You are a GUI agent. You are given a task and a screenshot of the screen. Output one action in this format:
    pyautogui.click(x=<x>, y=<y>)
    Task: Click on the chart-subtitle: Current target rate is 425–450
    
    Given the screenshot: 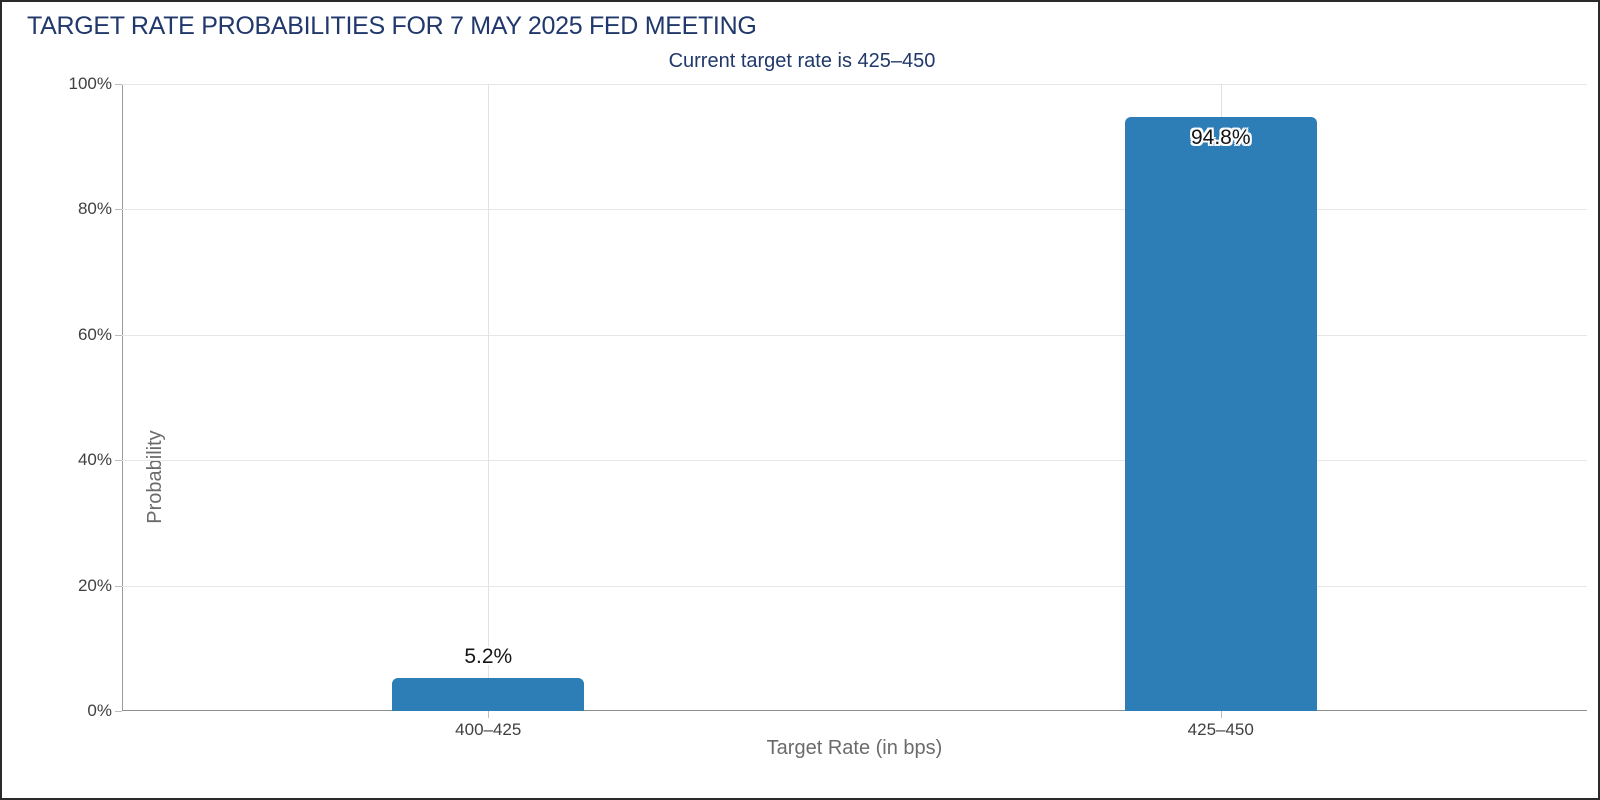 What is the action you would take?
    pyautogui.click(x=802, y=61)
    